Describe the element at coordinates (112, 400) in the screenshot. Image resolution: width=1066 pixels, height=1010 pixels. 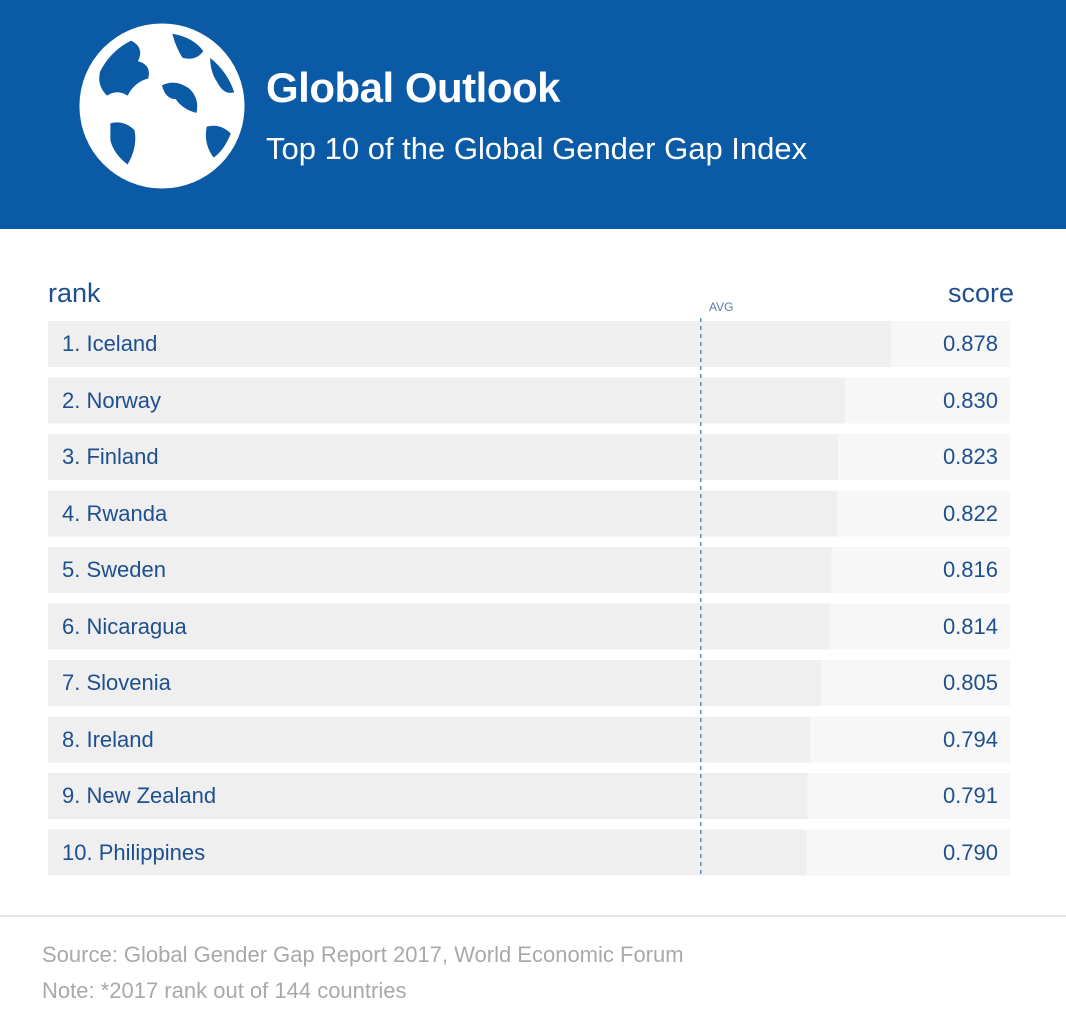
I see `category-label: 2. Norway` at that location.